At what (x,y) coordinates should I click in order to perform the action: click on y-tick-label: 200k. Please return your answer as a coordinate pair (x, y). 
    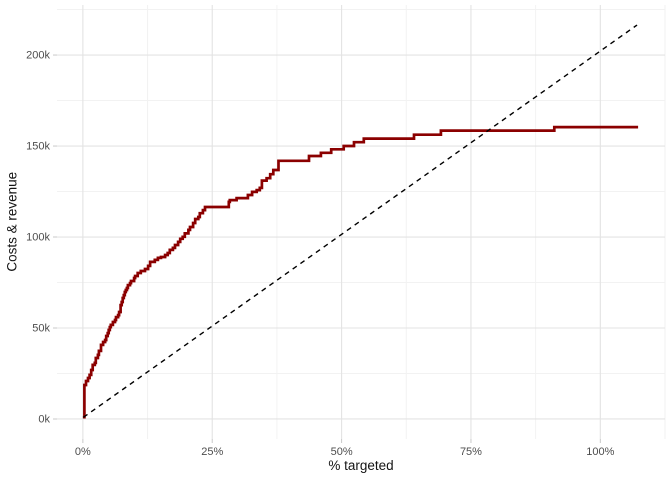
    Looking at the image, I should click on (38, 56).